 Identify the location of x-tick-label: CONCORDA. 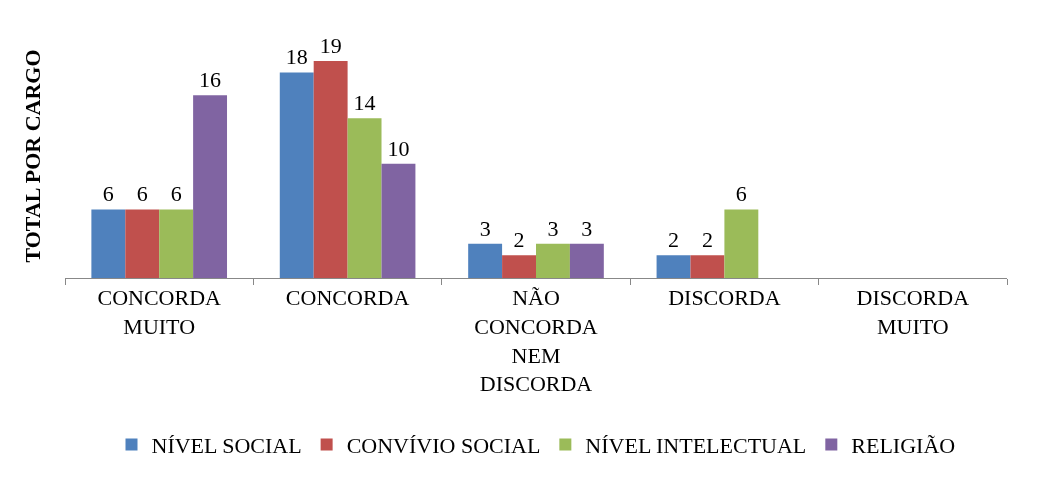
(347, 298).